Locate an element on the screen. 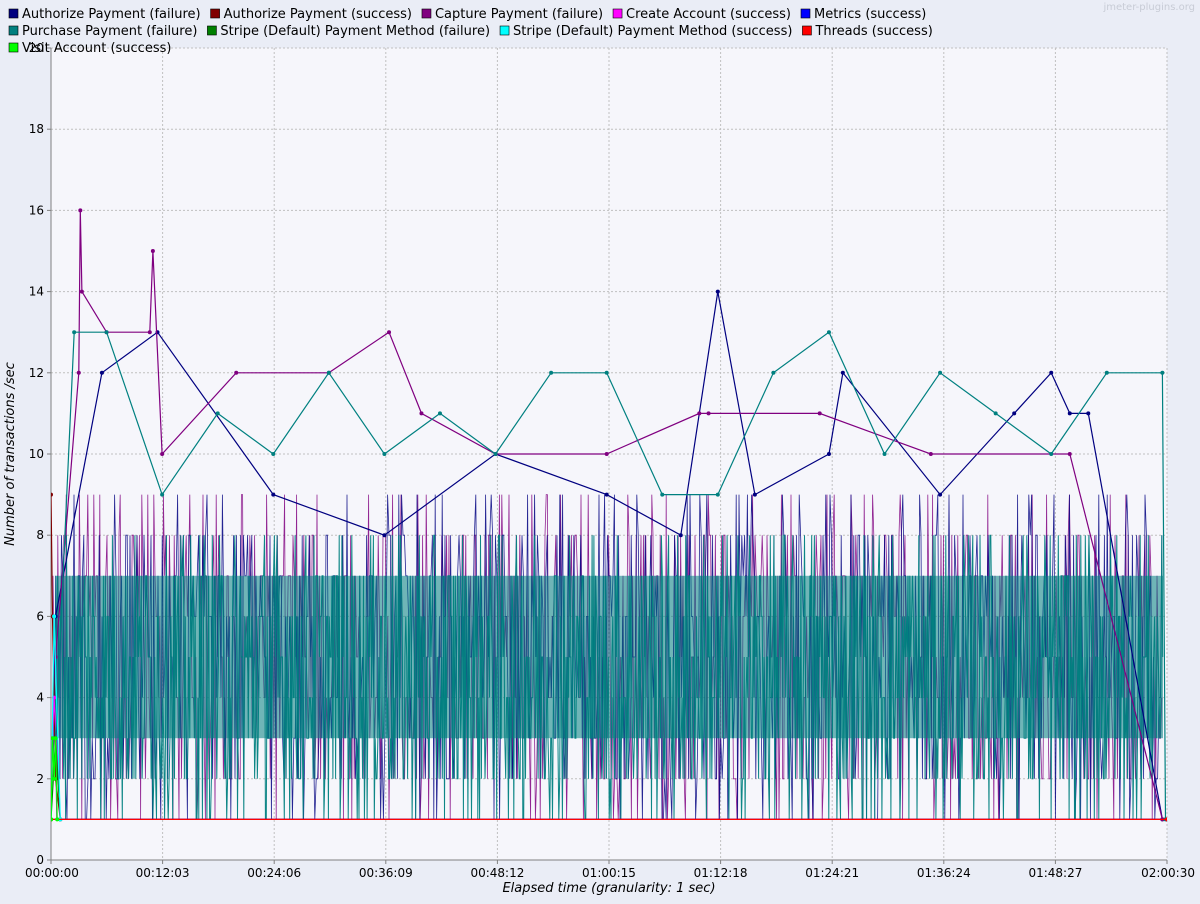 The height and width of the screenshot is (904, 1200). y-tick-labels: 0 2 4 6 8 10 12 14 16 18 20 is located at coordinates (40, 454).